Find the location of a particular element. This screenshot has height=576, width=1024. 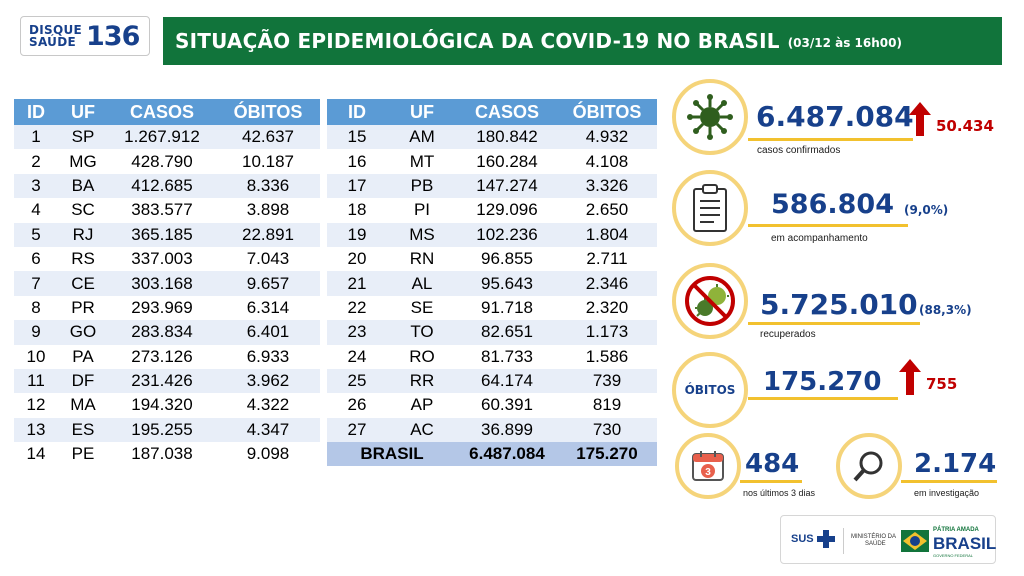

cell-casos: 283.834 is located at coordinates (162, 332).